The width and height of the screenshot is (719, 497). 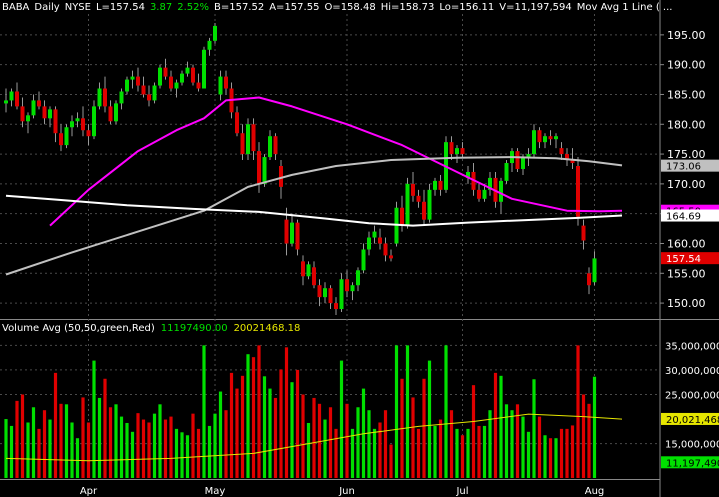 What do you see at coordinates (686, 124) in the screenshot?
I see `y-tick-label: 180.00` at bounding box center [686, 124].